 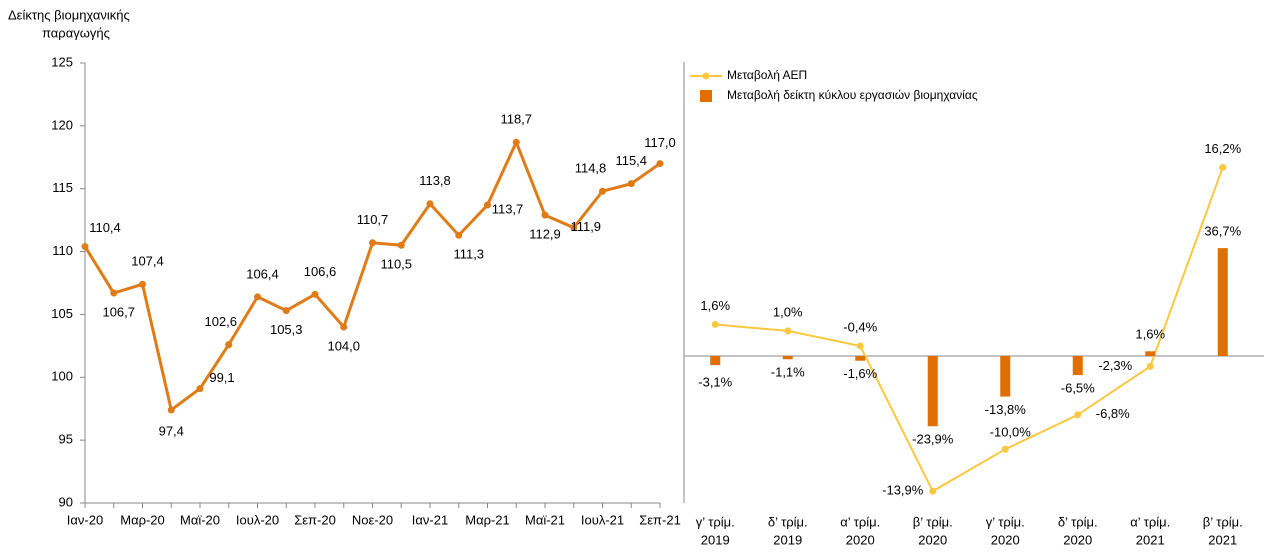 I want to click on data-label: 102,6, so click(x=220, y=321).